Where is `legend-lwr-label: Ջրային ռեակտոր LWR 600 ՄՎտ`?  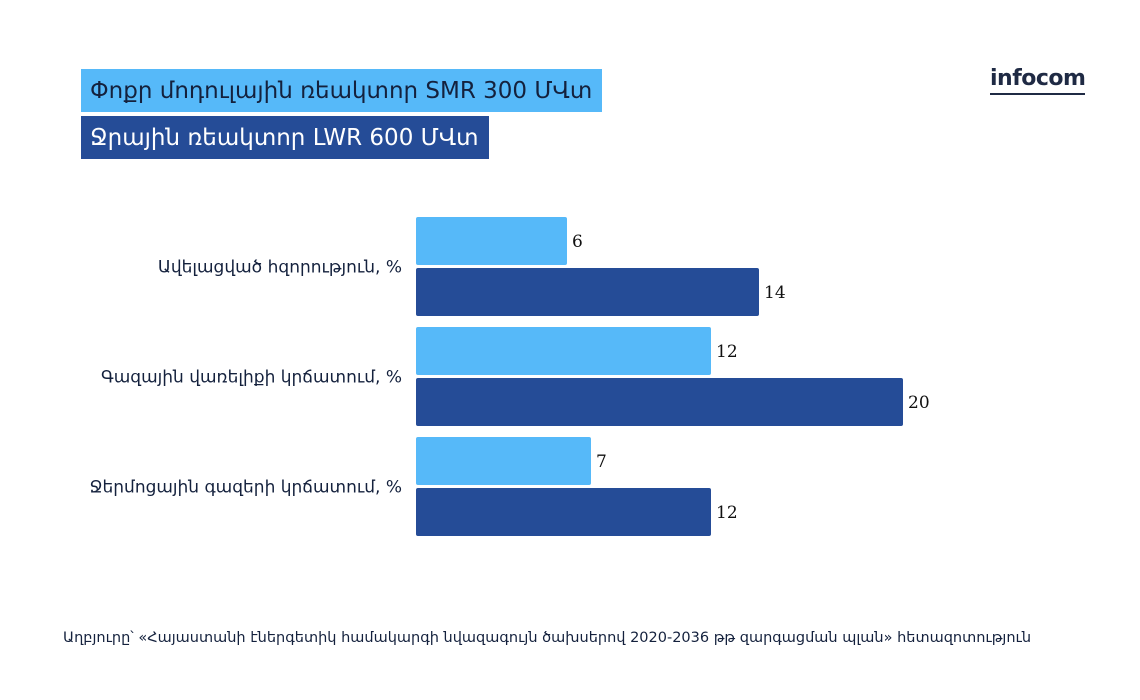
legend-lwr-label: Ջրային ռեակտոր LWR 600 ՄՎտ is located at coordinates (284, 137).